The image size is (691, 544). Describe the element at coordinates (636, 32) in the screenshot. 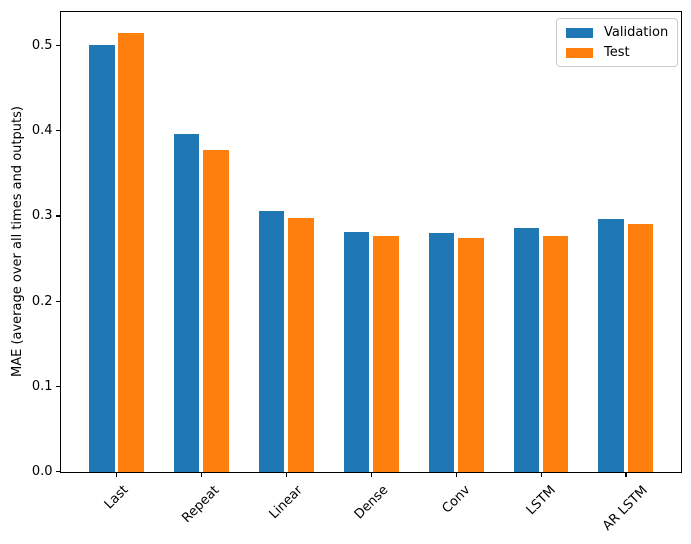

I see `legend-label-validation: Validation` at that location.